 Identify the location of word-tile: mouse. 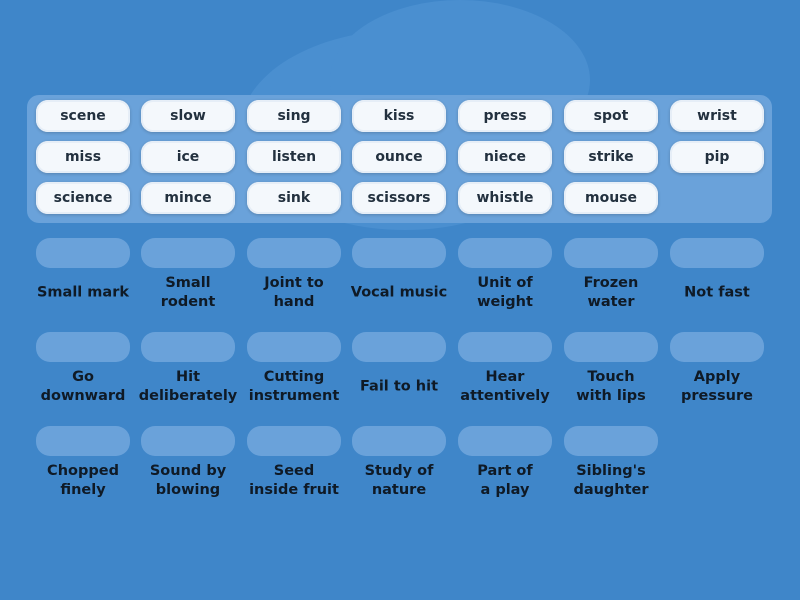
(611, 198).